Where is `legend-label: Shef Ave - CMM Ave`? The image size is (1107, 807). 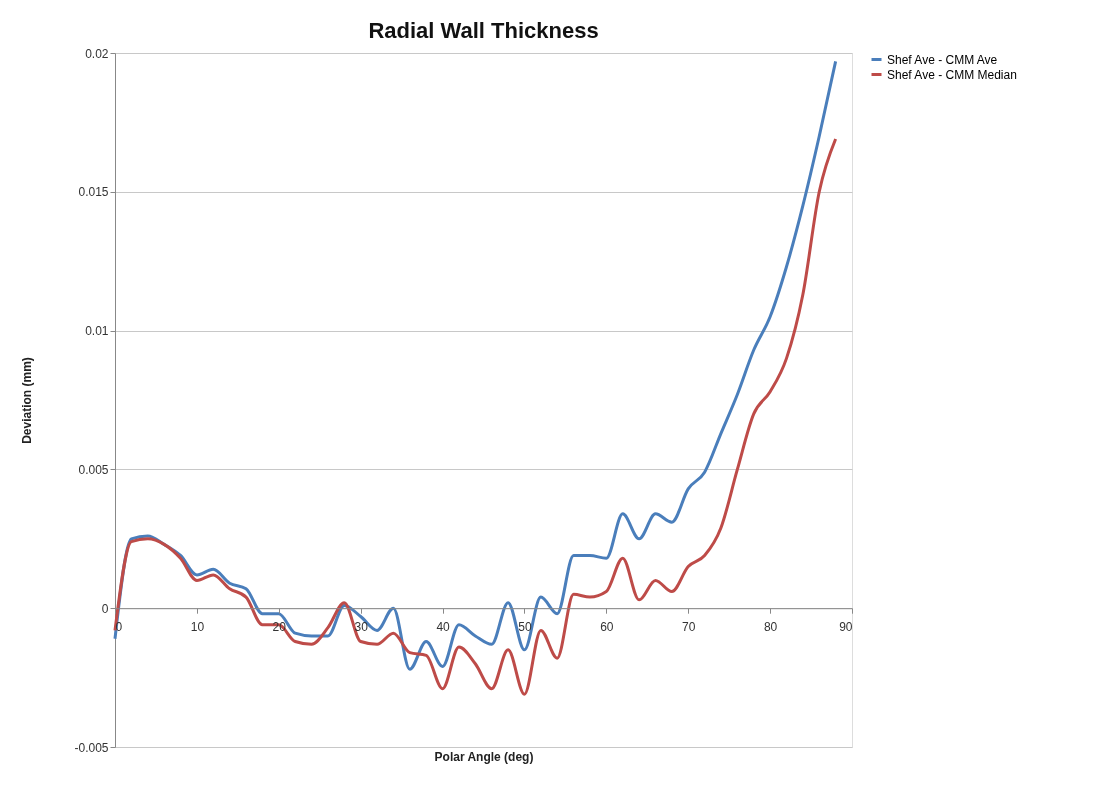 legend-label: Shef Ave - CMM Ave is located at coordinates (942, 59).